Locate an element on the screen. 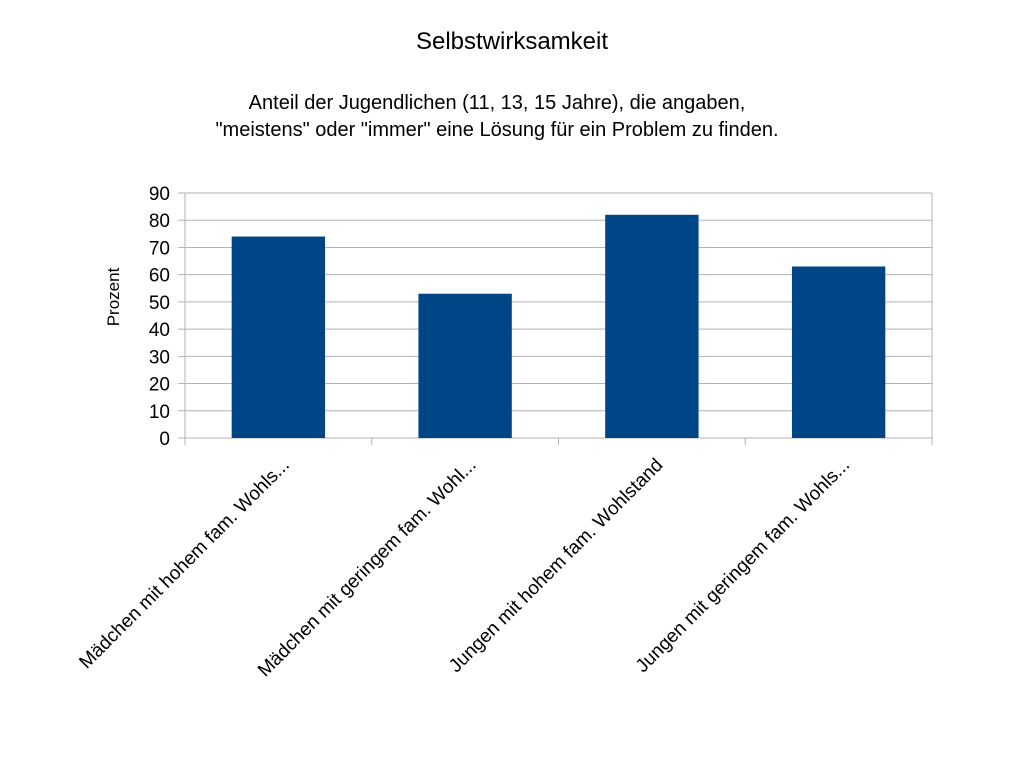 This screenshot has width=1024, height=763. y-tick-label: 40 is located at coordinates (159, 330).